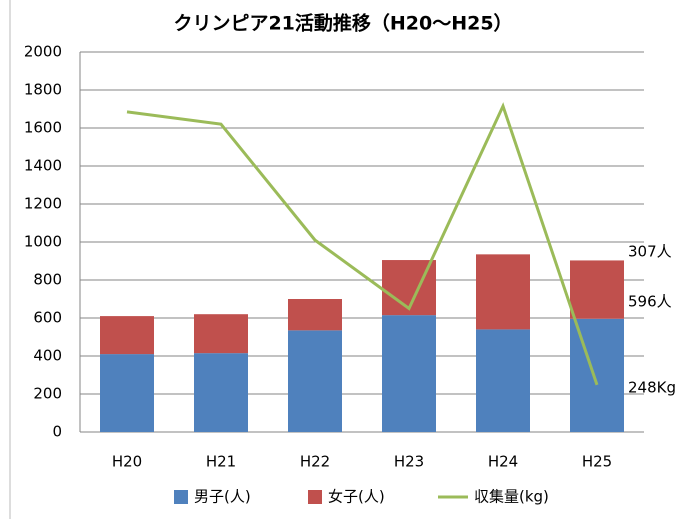 Image resolution: width=686 pixels, height=519 pixels. Describe the element at coordinates (47, 318) in the screenshot. I see `y-tick-label: 600` at that location.